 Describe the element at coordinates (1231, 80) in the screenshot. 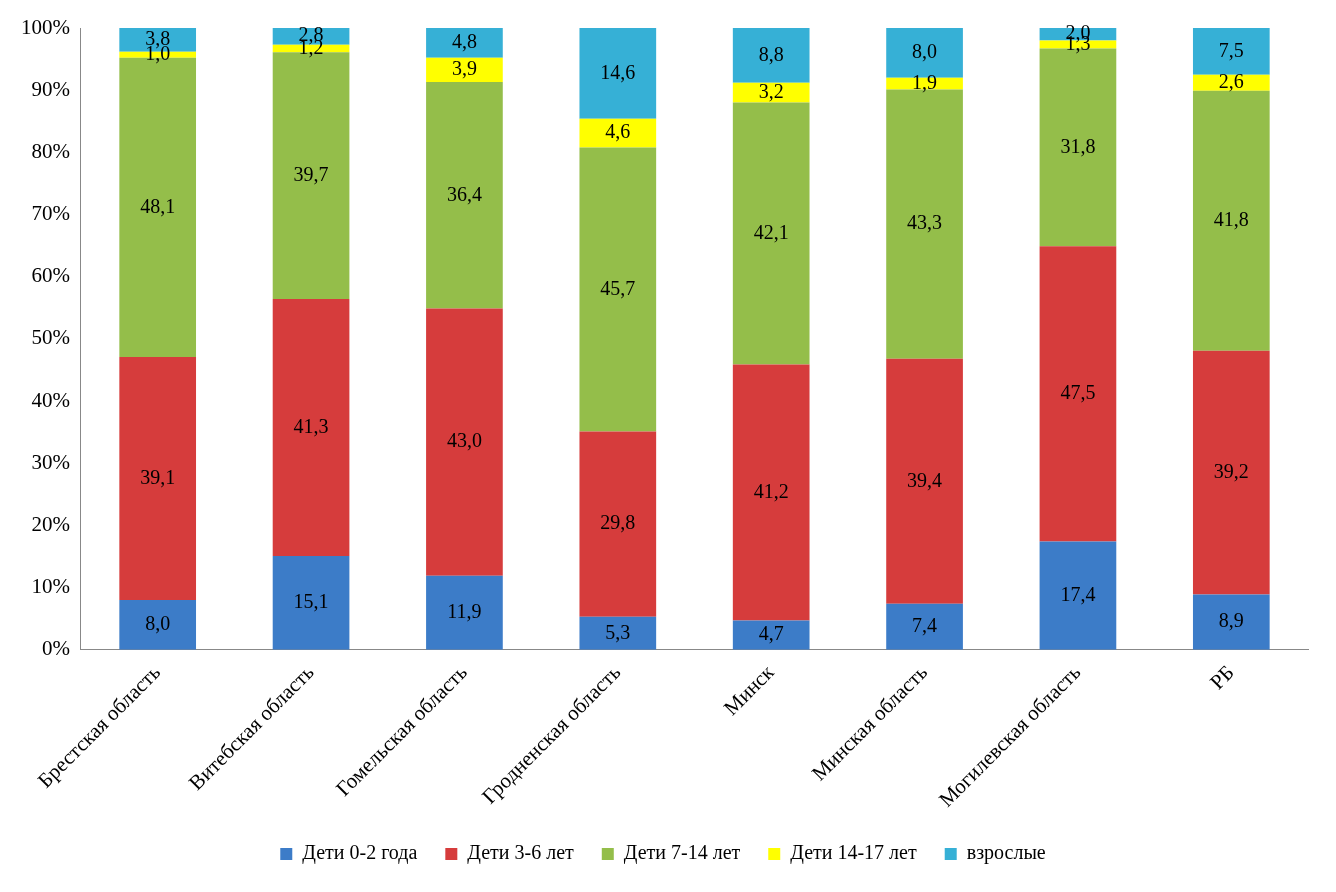

I see `data-label: 2,6` at that location.